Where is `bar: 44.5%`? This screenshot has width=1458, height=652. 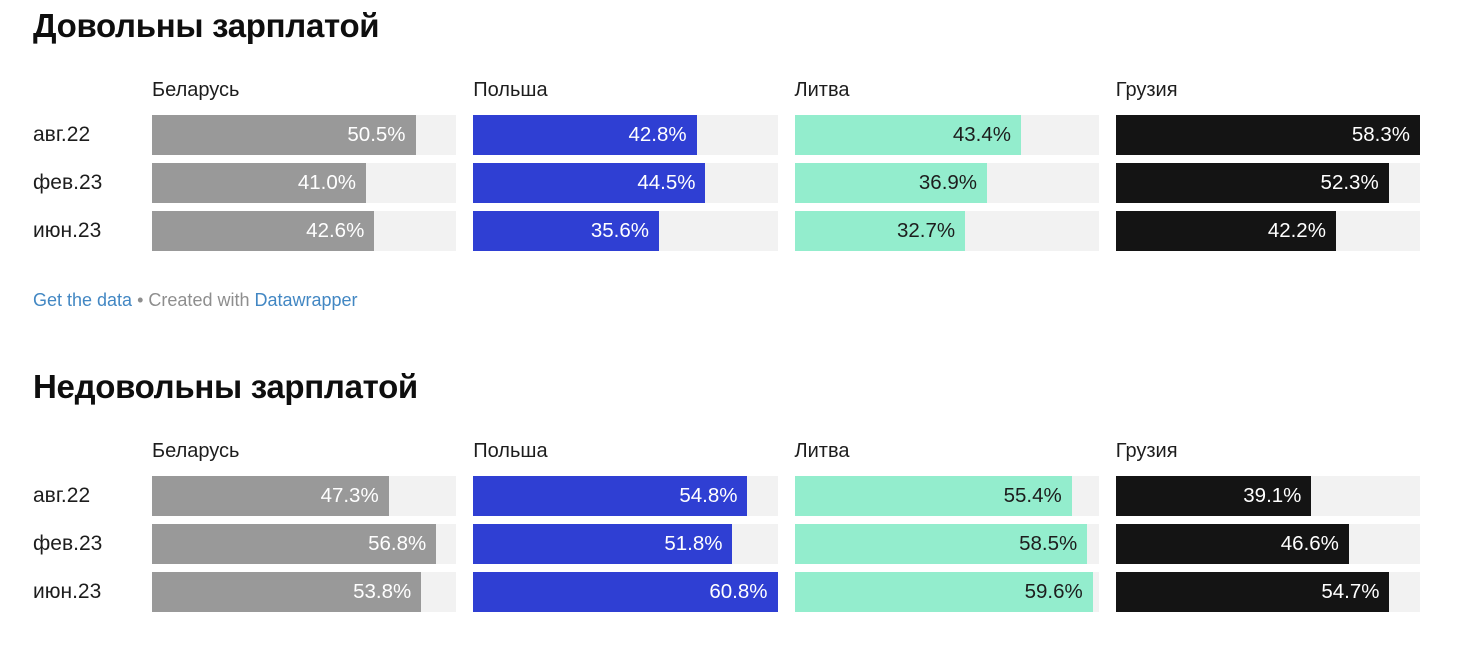
bar: 44.5% is located at coordinates (589, 183).